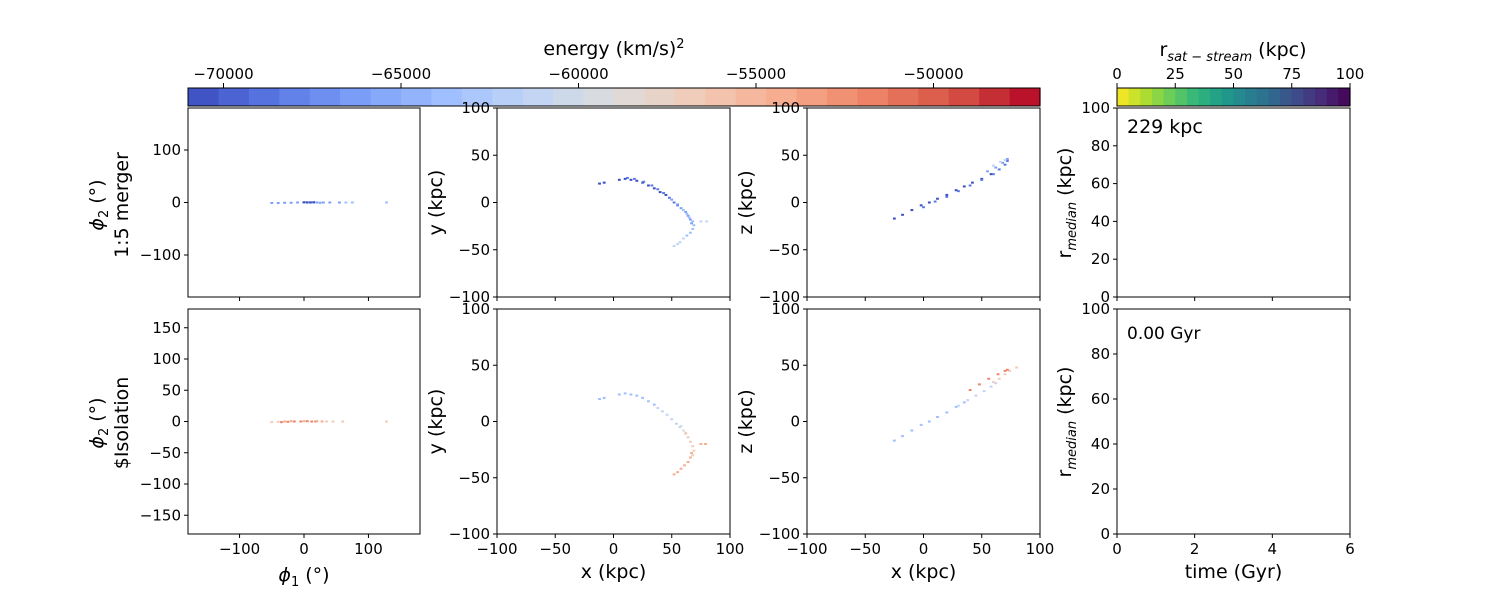  I want to click on top-xy-ytick-label: −100, so click(469, 297).